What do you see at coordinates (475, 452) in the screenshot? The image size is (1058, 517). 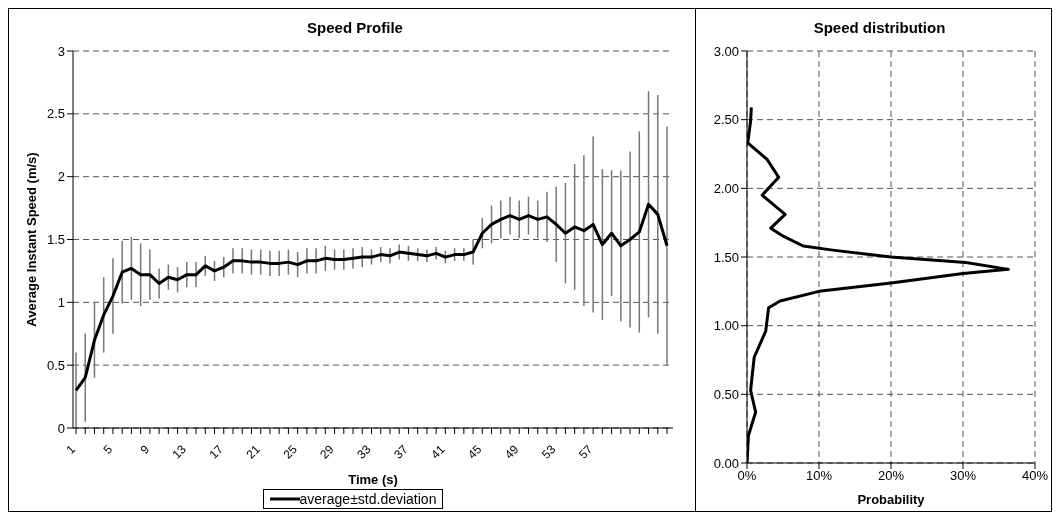 I see `x-tick-label: 45` at bounding box center [475, 452].